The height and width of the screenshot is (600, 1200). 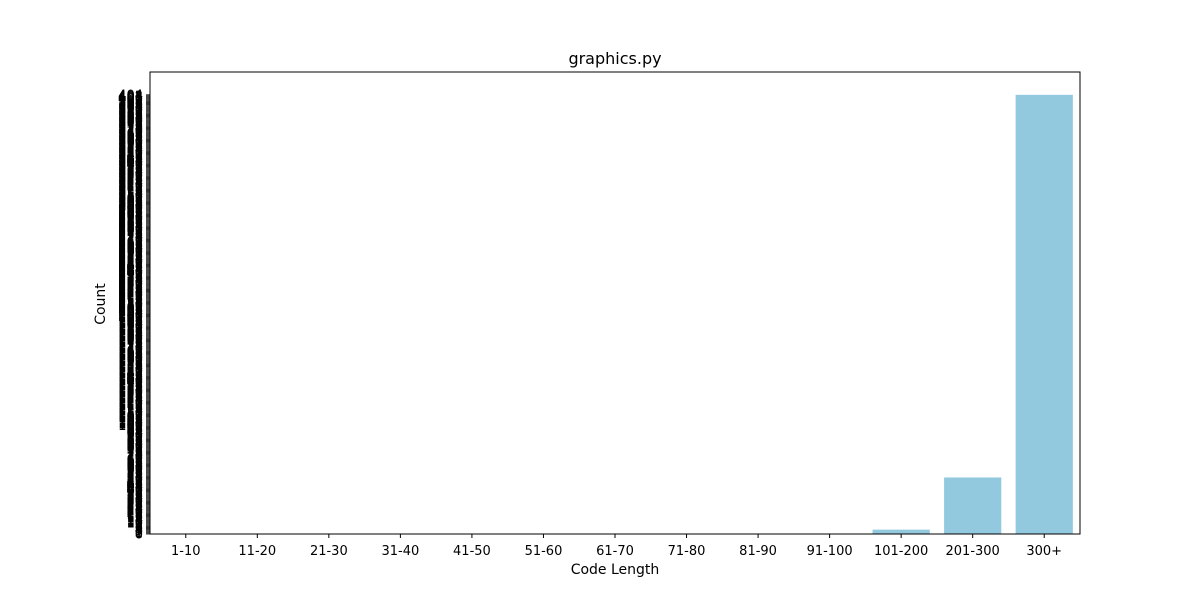 What do you see at coordinates (1044, 314) in the screenshot?
I see `bar-300+` at bounding box center [1044, 314].